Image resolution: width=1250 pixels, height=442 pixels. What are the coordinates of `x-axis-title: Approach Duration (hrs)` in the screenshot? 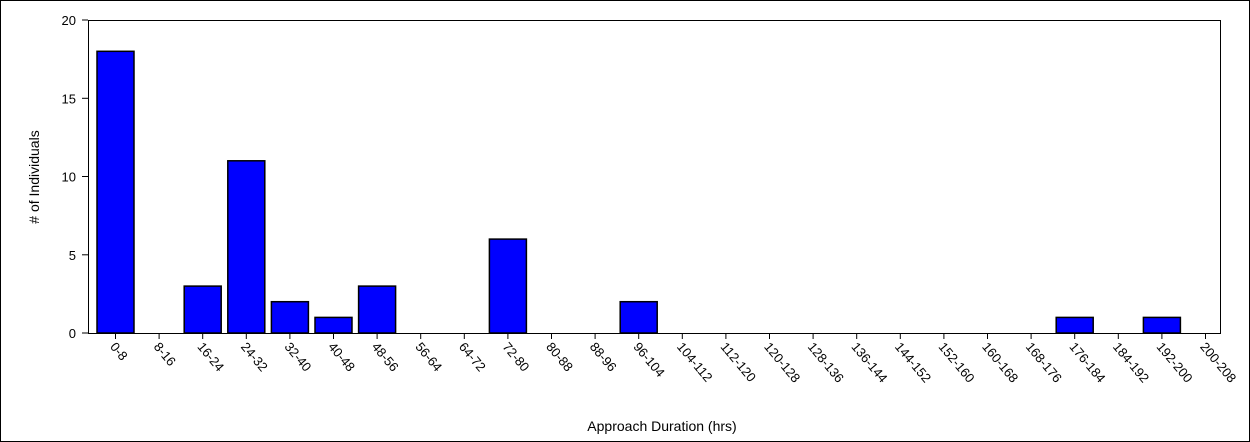 It's located at (661, 426).